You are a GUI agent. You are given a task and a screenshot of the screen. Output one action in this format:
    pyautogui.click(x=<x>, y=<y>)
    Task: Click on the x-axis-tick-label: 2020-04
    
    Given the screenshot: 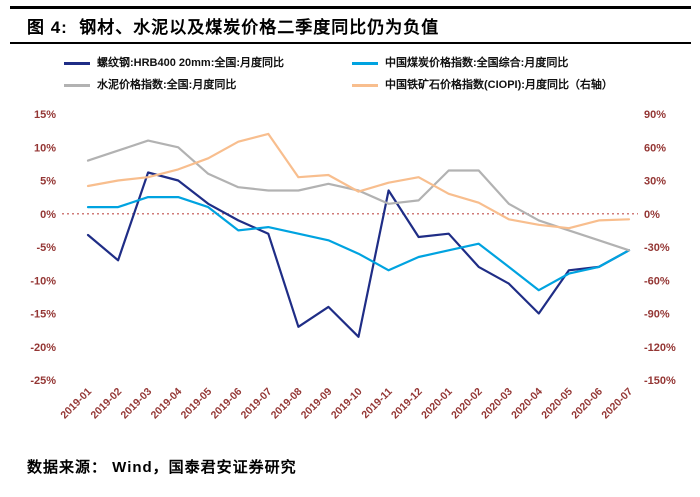 What is the action you would take?
    pyautogui.click(x=527, y=404)
    